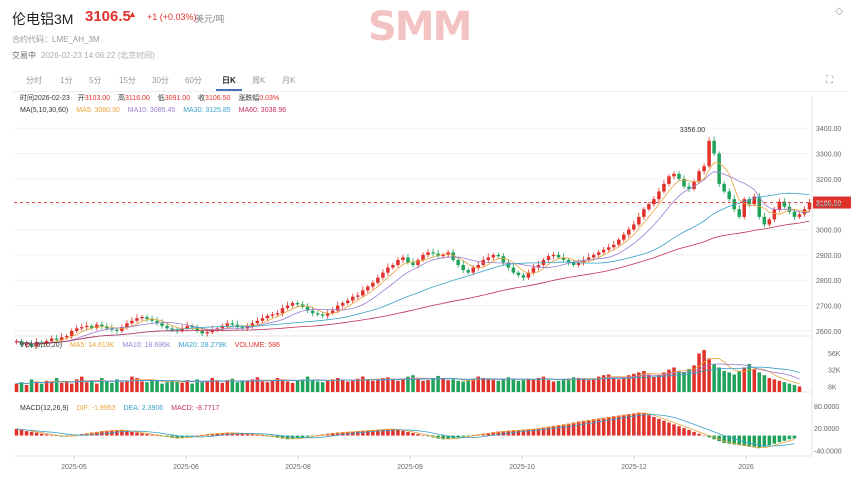 Image resolution: width=865 pixels, height=479 pixels. What do you see at coordinates (839, 11) in the screenshot?
I see `collapse-icon: ◇` at bounding box center [839, 11].